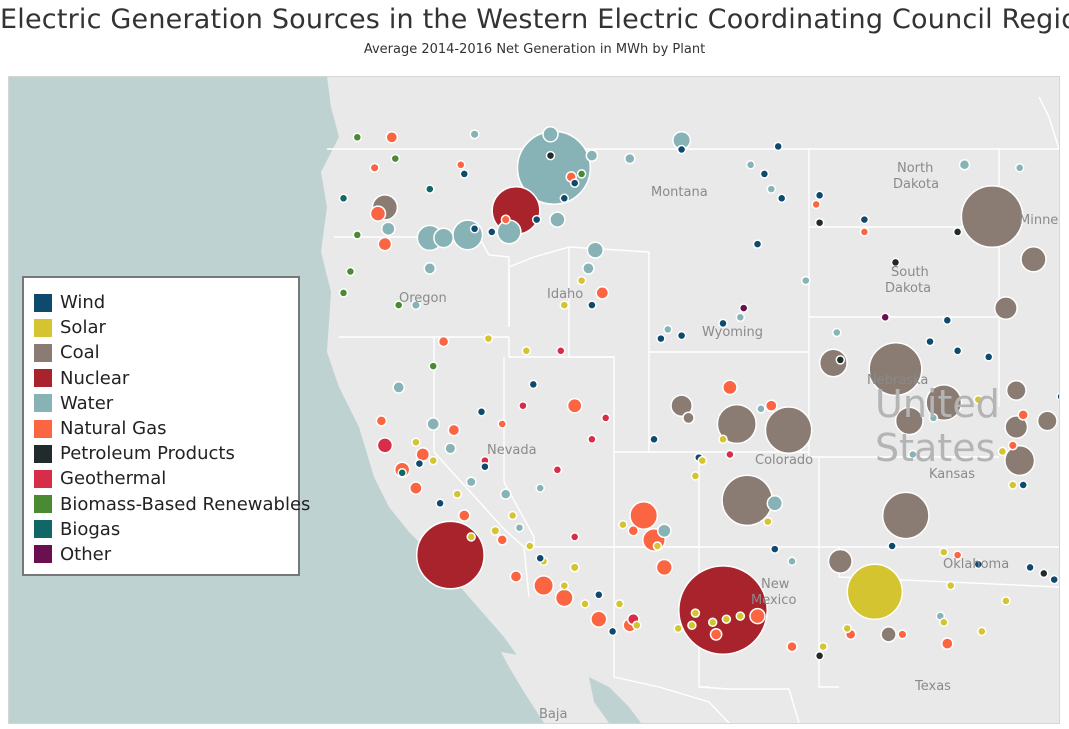  Describe the element at coordinates (166, 554) in the screenshot. I see `legend-item-other: Other` at that location.